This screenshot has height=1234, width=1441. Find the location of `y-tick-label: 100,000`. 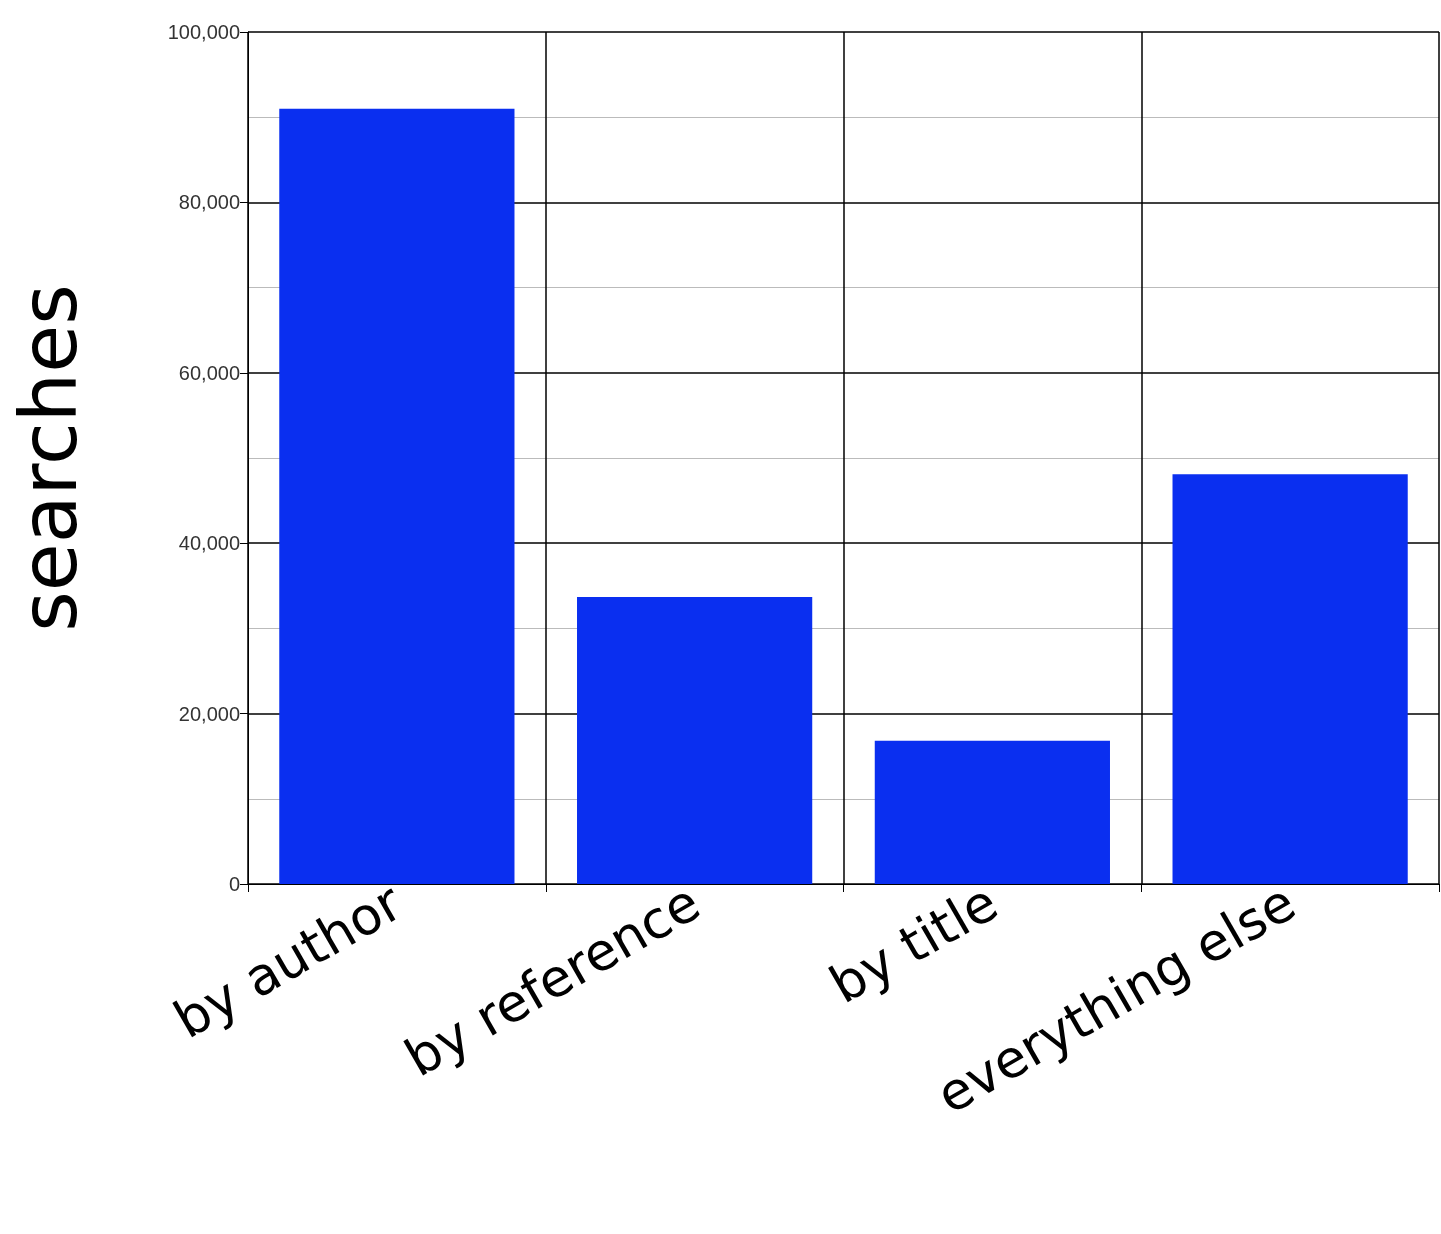

y-tick-label: 100,000 is located at coordinates (203, 32).